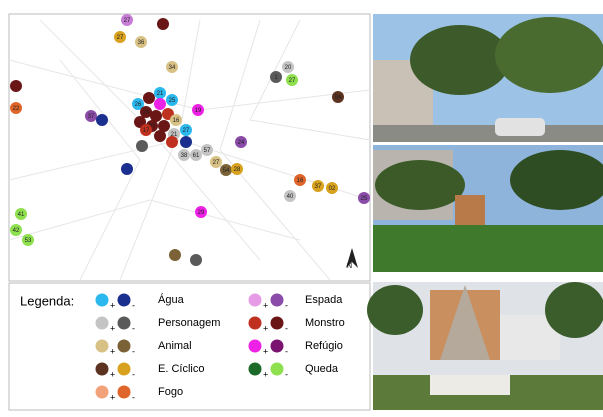  What do you see at coordinates (237, 170) in the screenshot?
I see `dot-label: 28` at bounding box center [237, 170].